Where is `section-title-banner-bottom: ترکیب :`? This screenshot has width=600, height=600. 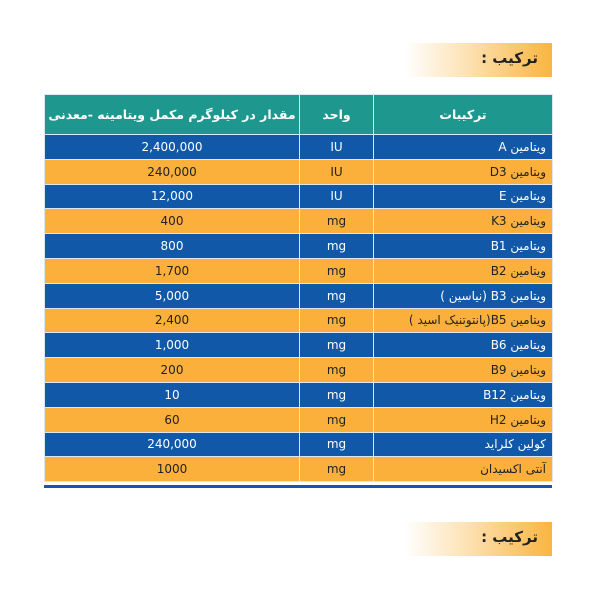
section-title-banner-bottom: ترکیب : is located at coordinates (478, 539).